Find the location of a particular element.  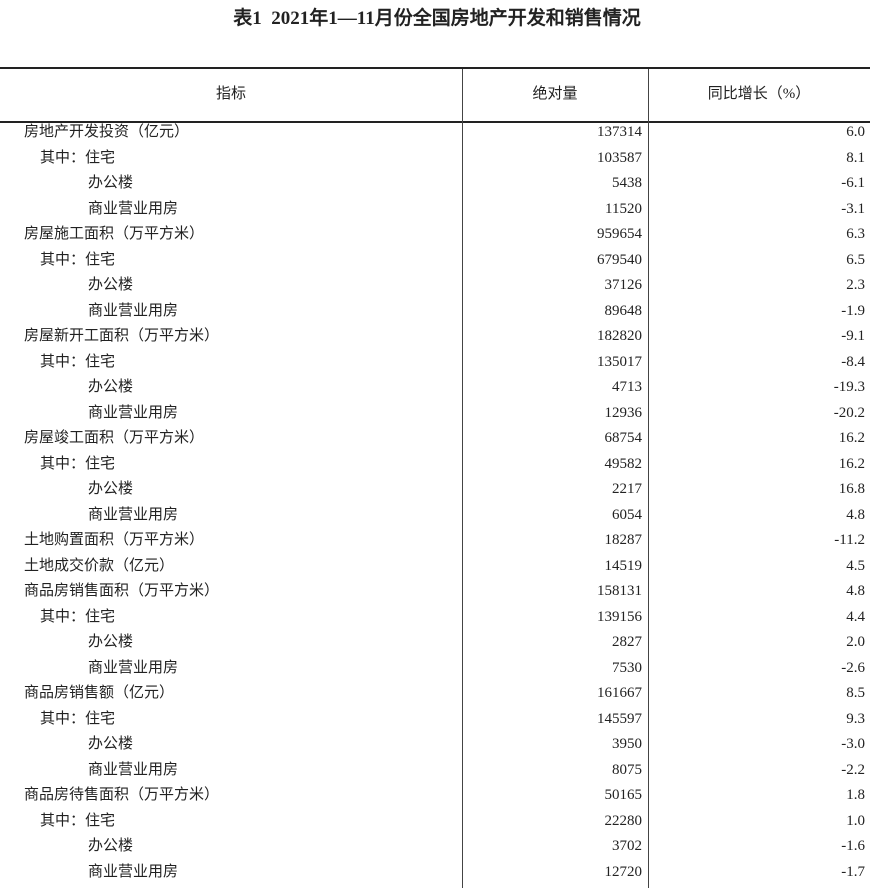

row-label: 土地成交价款（亿元） is located at coordinates (99, 565).